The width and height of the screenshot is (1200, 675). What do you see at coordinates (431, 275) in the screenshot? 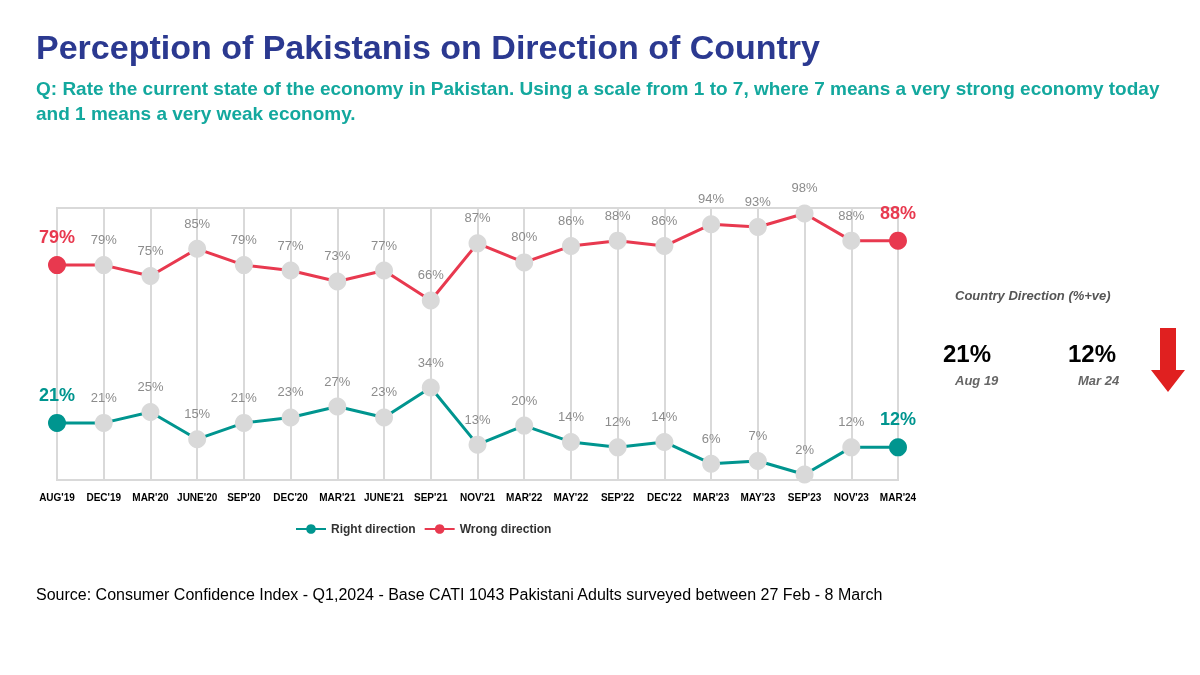
I see `data-label: 66%` at bounding box center [431, 275].